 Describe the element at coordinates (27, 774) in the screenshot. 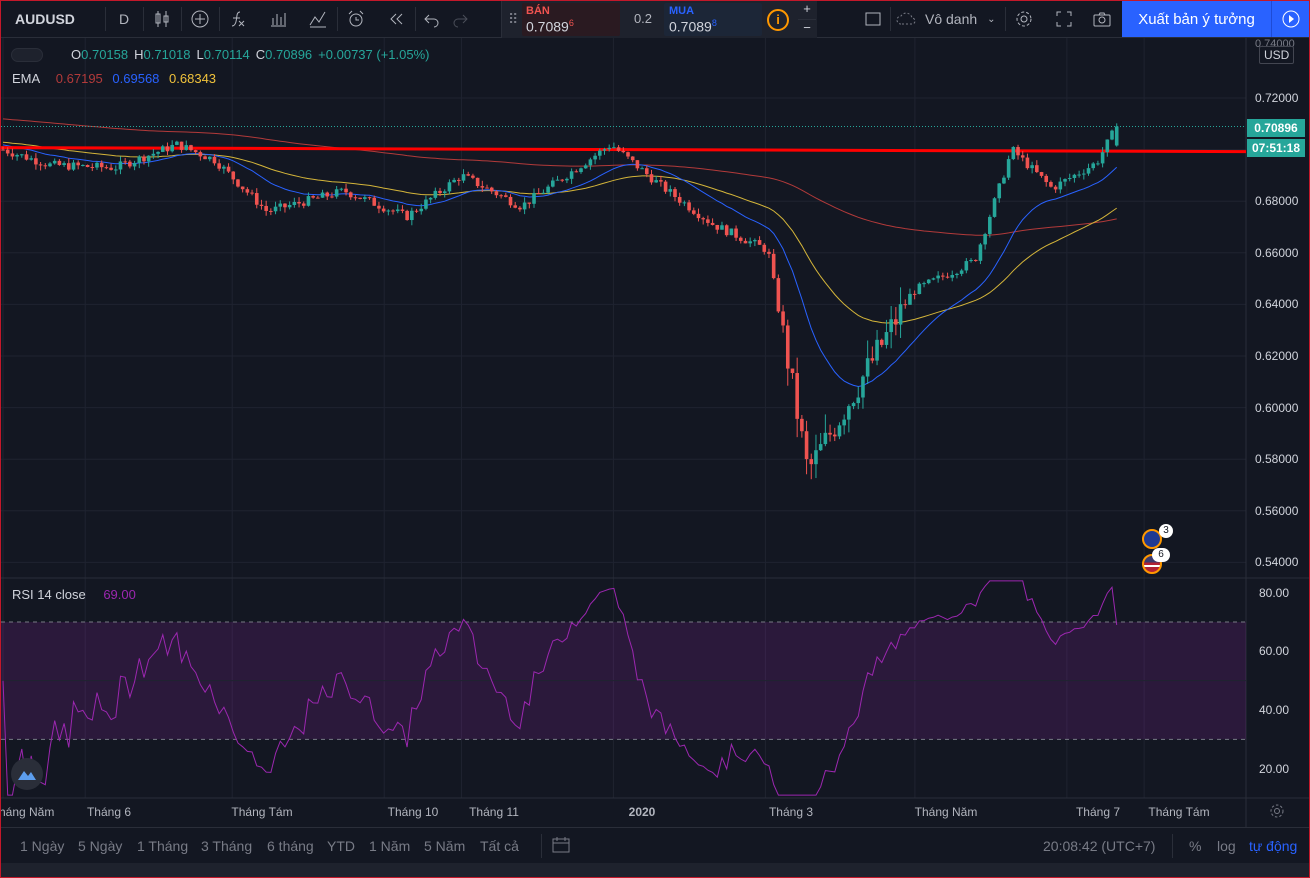

I see `tradingview-logo` at that location.